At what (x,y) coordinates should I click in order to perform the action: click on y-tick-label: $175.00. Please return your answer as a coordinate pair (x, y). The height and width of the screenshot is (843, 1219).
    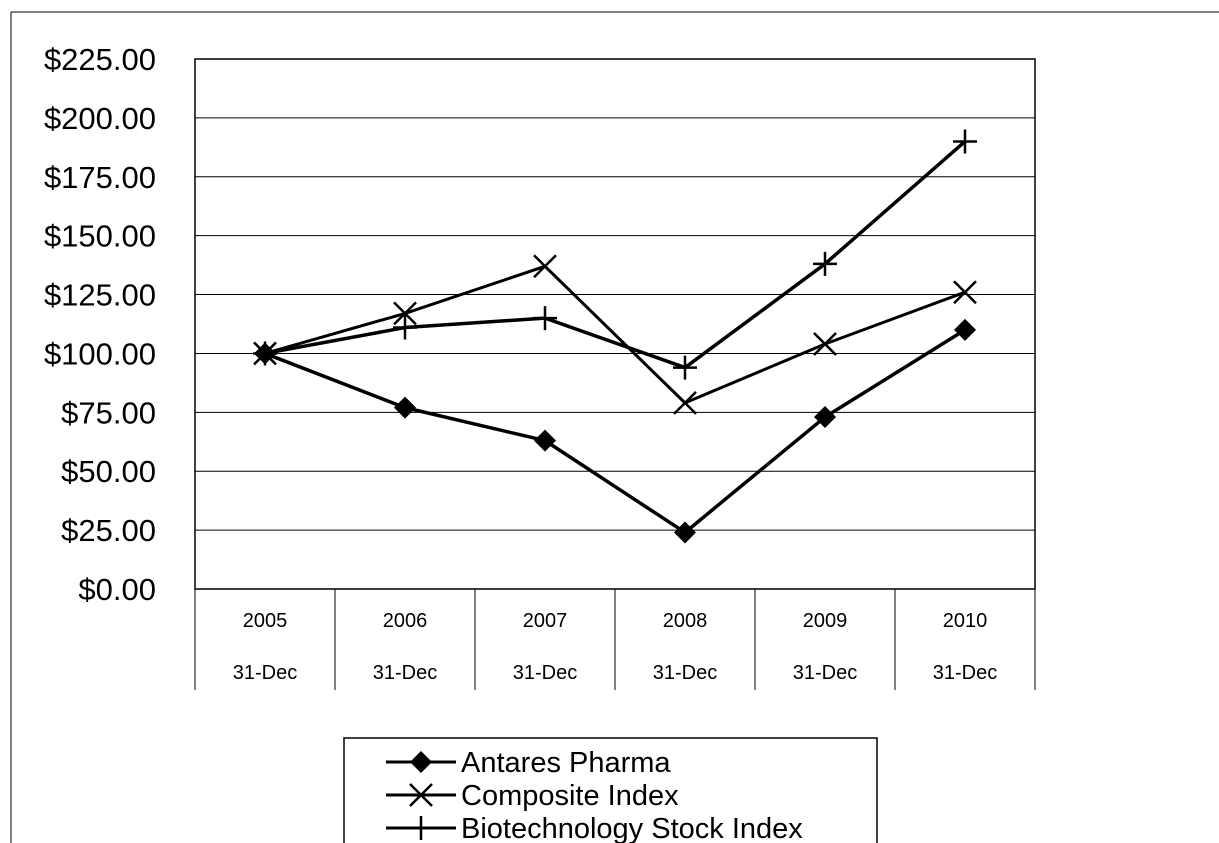
    Looking at the image, I should click on (100, 177).